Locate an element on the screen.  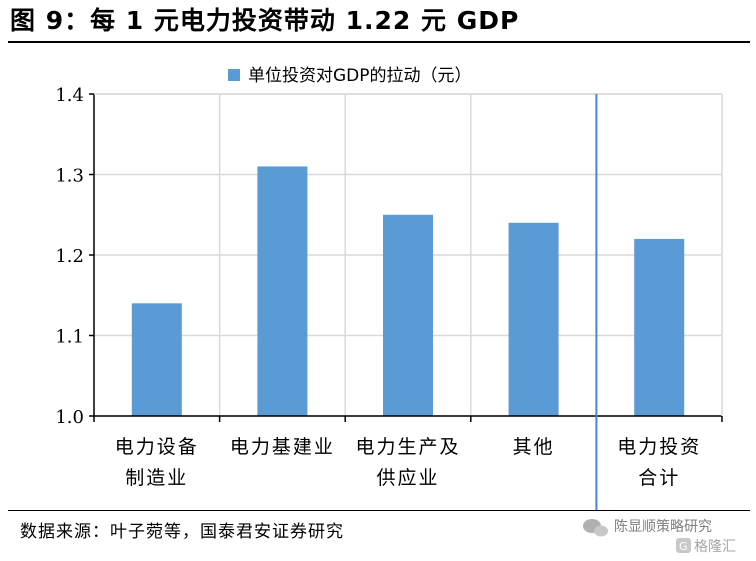
wechat-icon is located at coordinates (595, 528).